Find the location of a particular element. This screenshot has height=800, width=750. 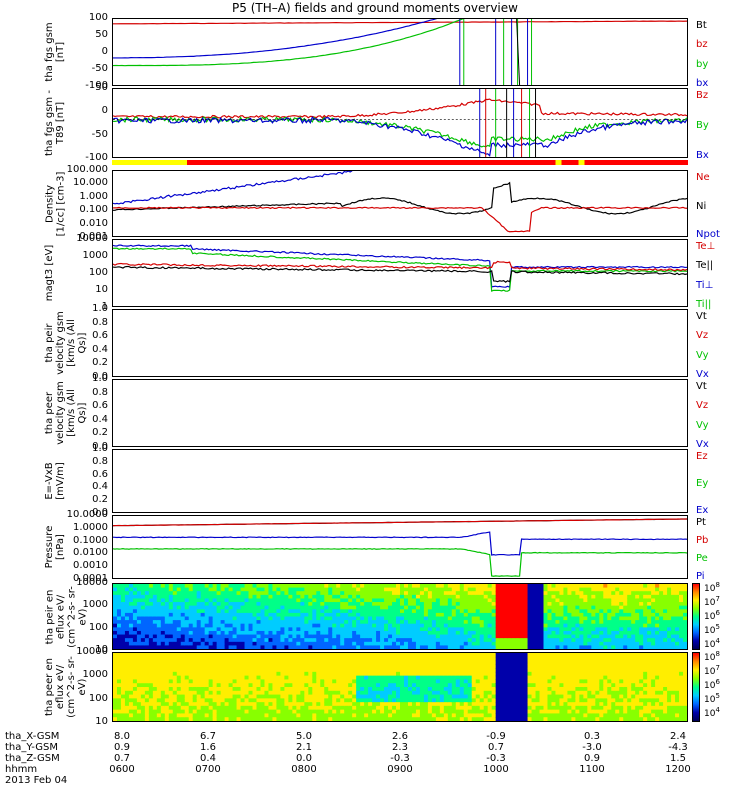

spike-line is located at coordinates (518, 52).